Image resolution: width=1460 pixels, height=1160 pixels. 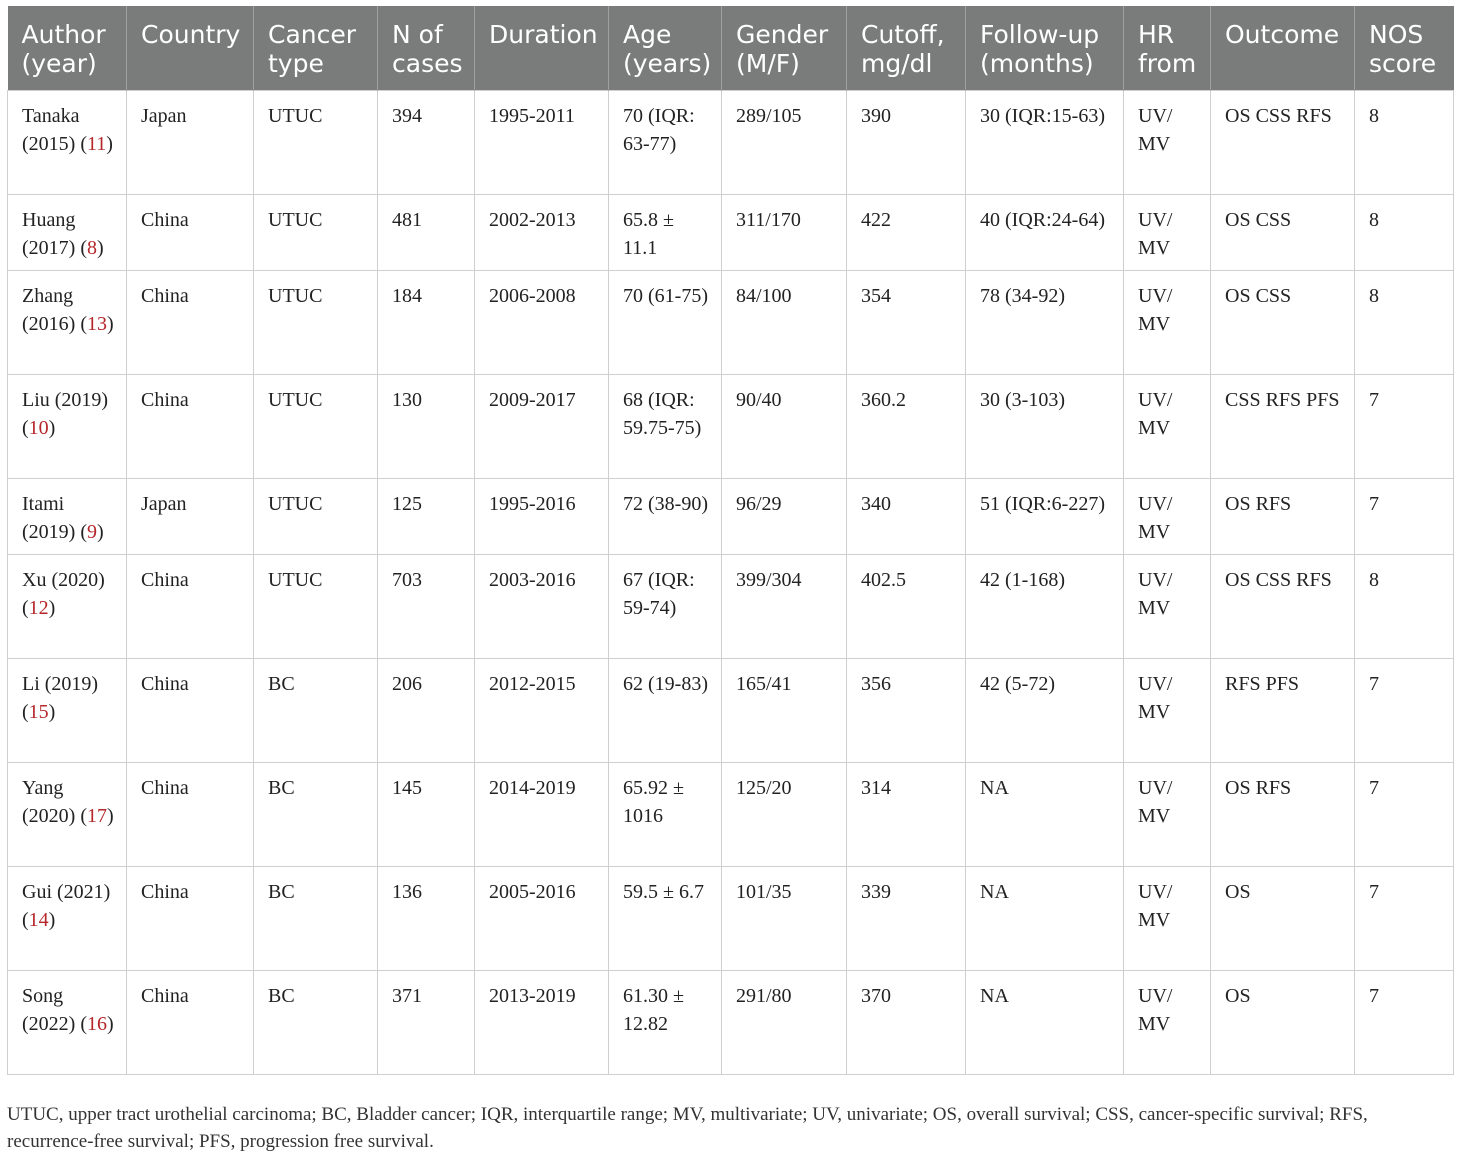 What do you see at coordinates (190, 48) in the screenshot?
I see `header-country: Country` at bounding box center [190, 48].